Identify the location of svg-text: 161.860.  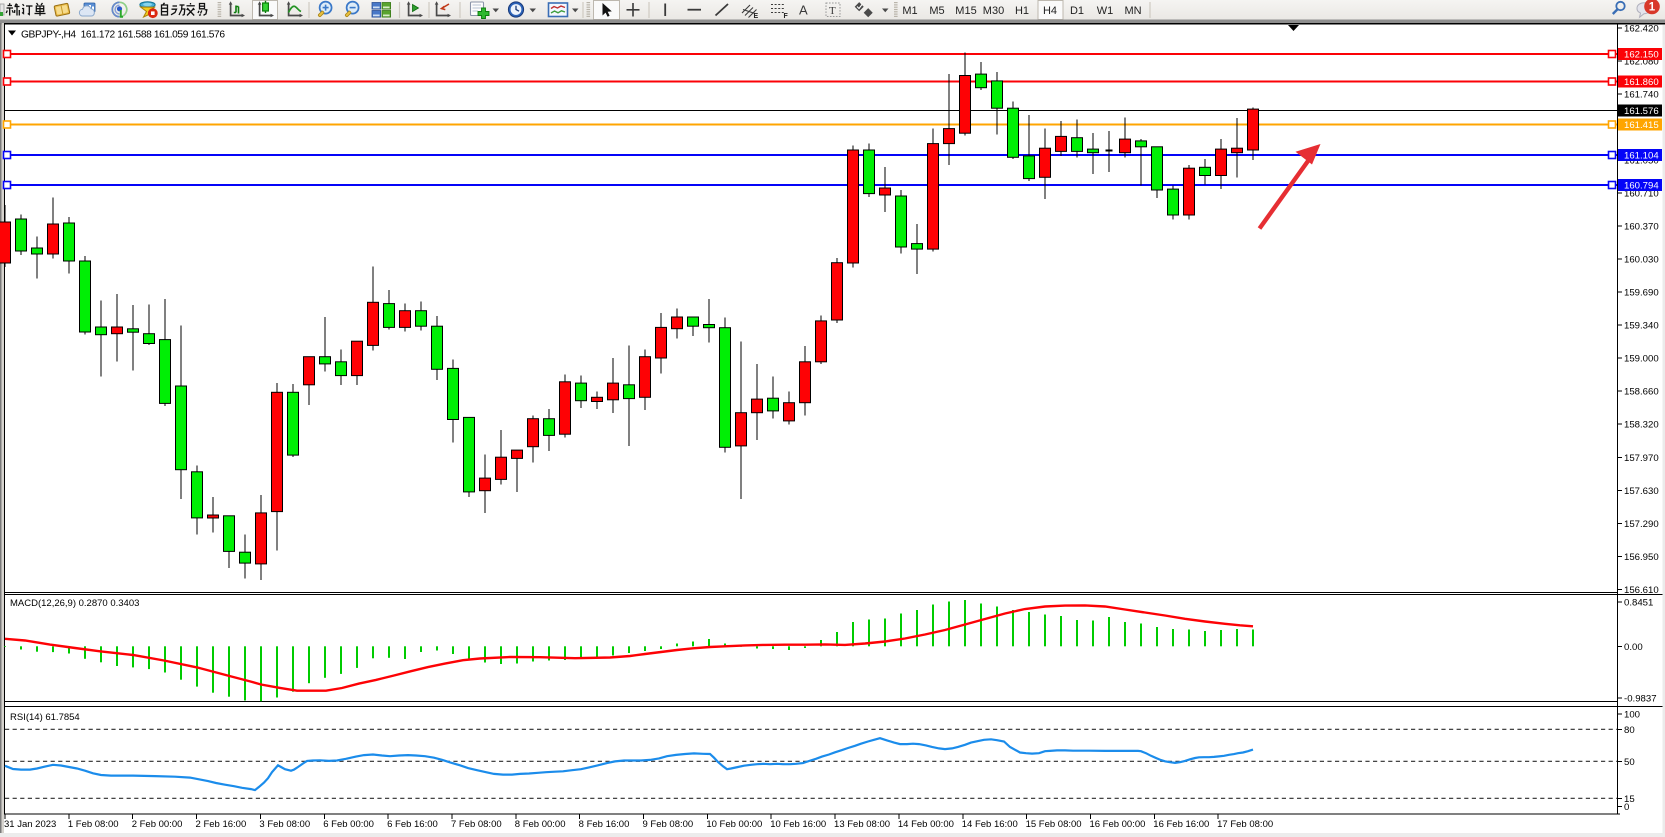
(1641, 82).